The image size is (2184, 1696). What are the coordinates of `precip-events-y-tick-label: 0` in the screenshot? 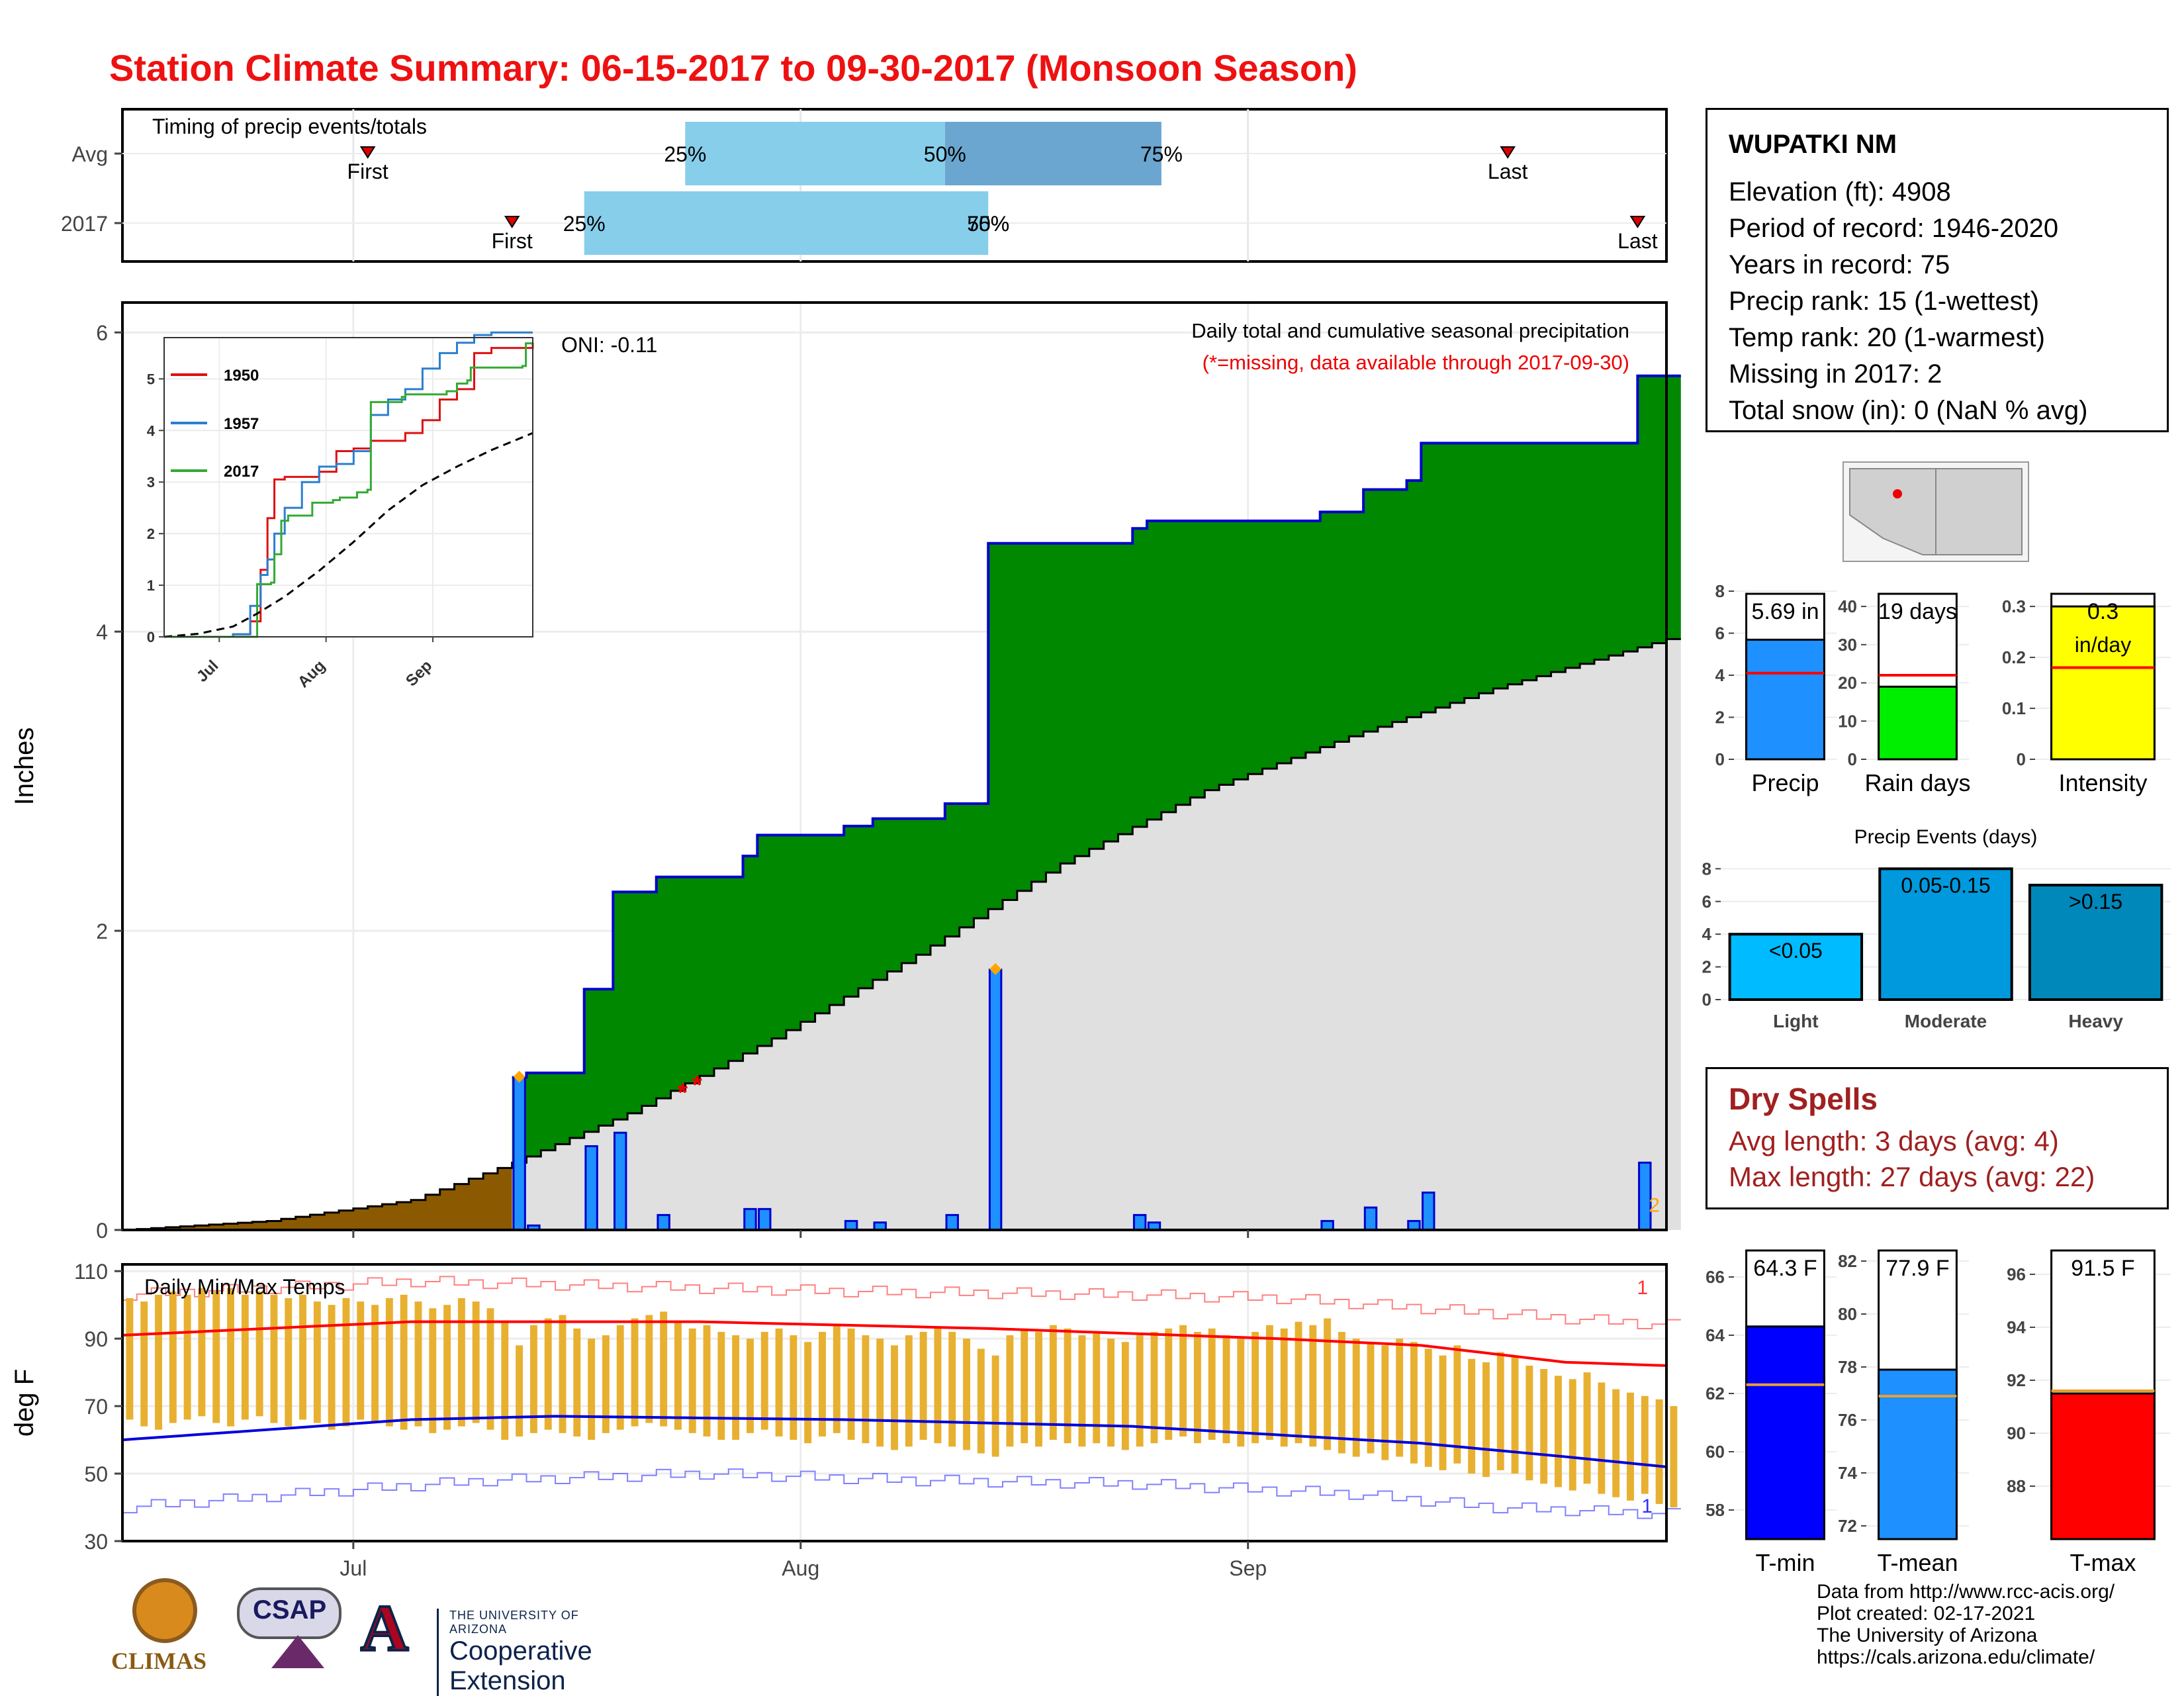 It's located at (1706, 1000).